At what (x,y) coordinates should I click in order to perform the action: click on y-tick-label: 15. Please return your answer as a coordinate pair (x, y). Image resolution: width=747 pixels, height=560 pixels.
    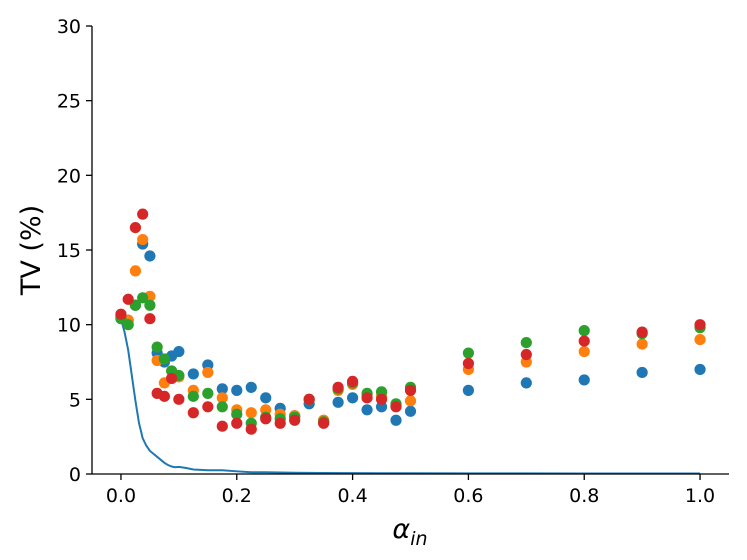
    Looking at the image, I should click on (69, 251).